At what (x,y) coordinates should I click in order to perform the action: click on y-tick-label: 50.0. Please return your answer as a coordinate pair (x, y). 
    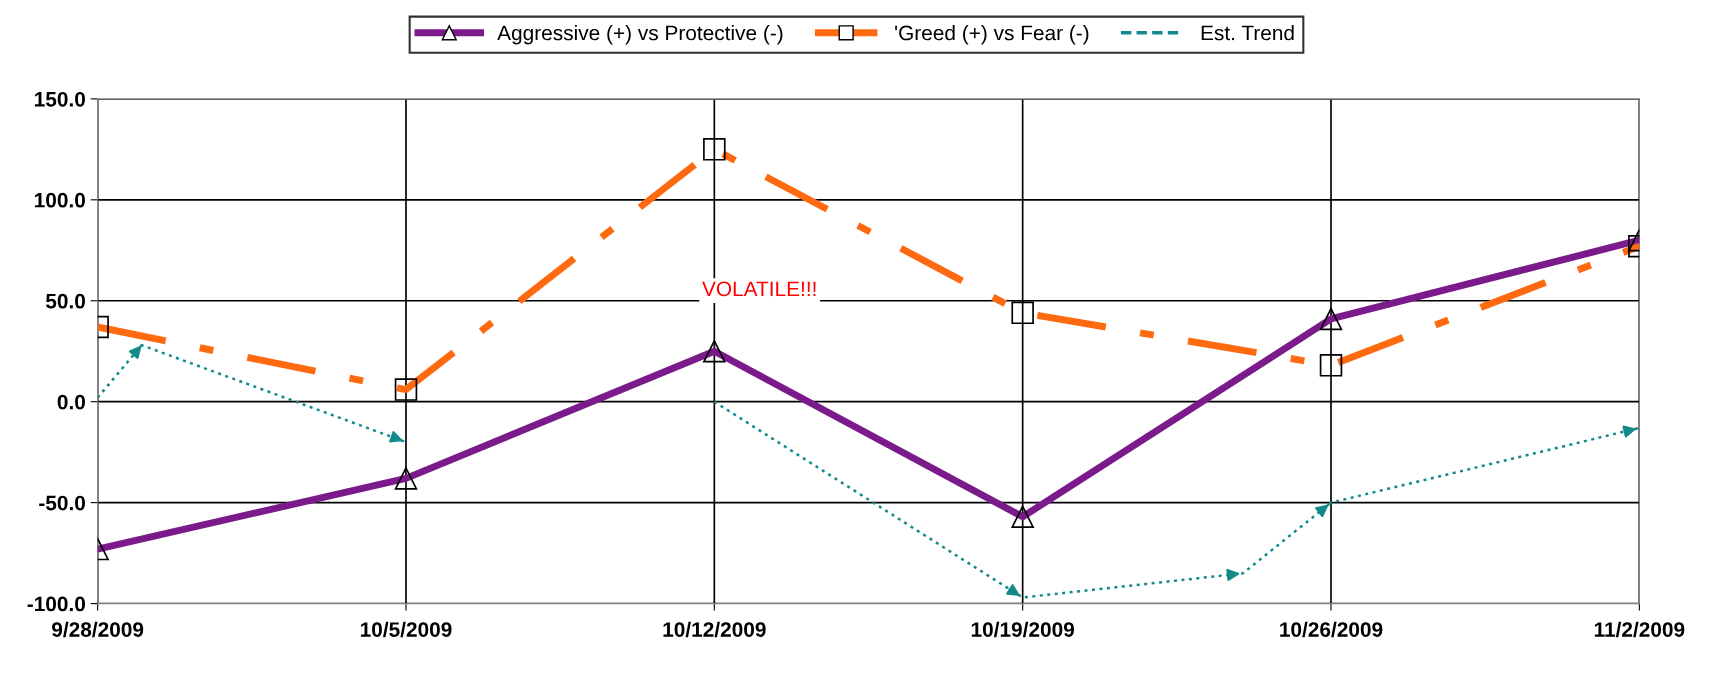
    Looking at the image, I should click on (65, 301).